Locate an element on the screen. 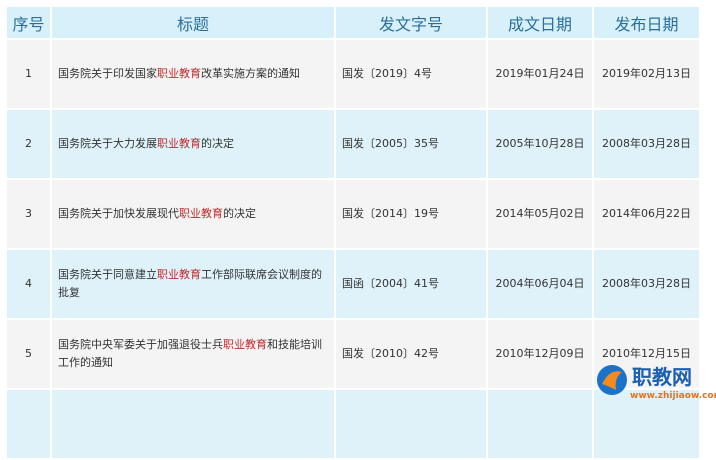  row-title: 国务院关于加快发展现代职业教育的决定 is located at coordinates (193, 214).